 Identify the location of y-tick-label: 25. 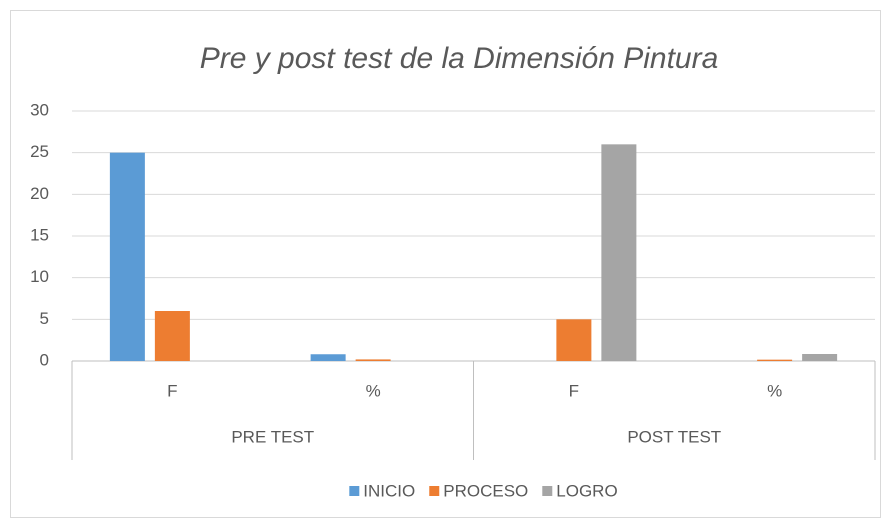
(39, 151).